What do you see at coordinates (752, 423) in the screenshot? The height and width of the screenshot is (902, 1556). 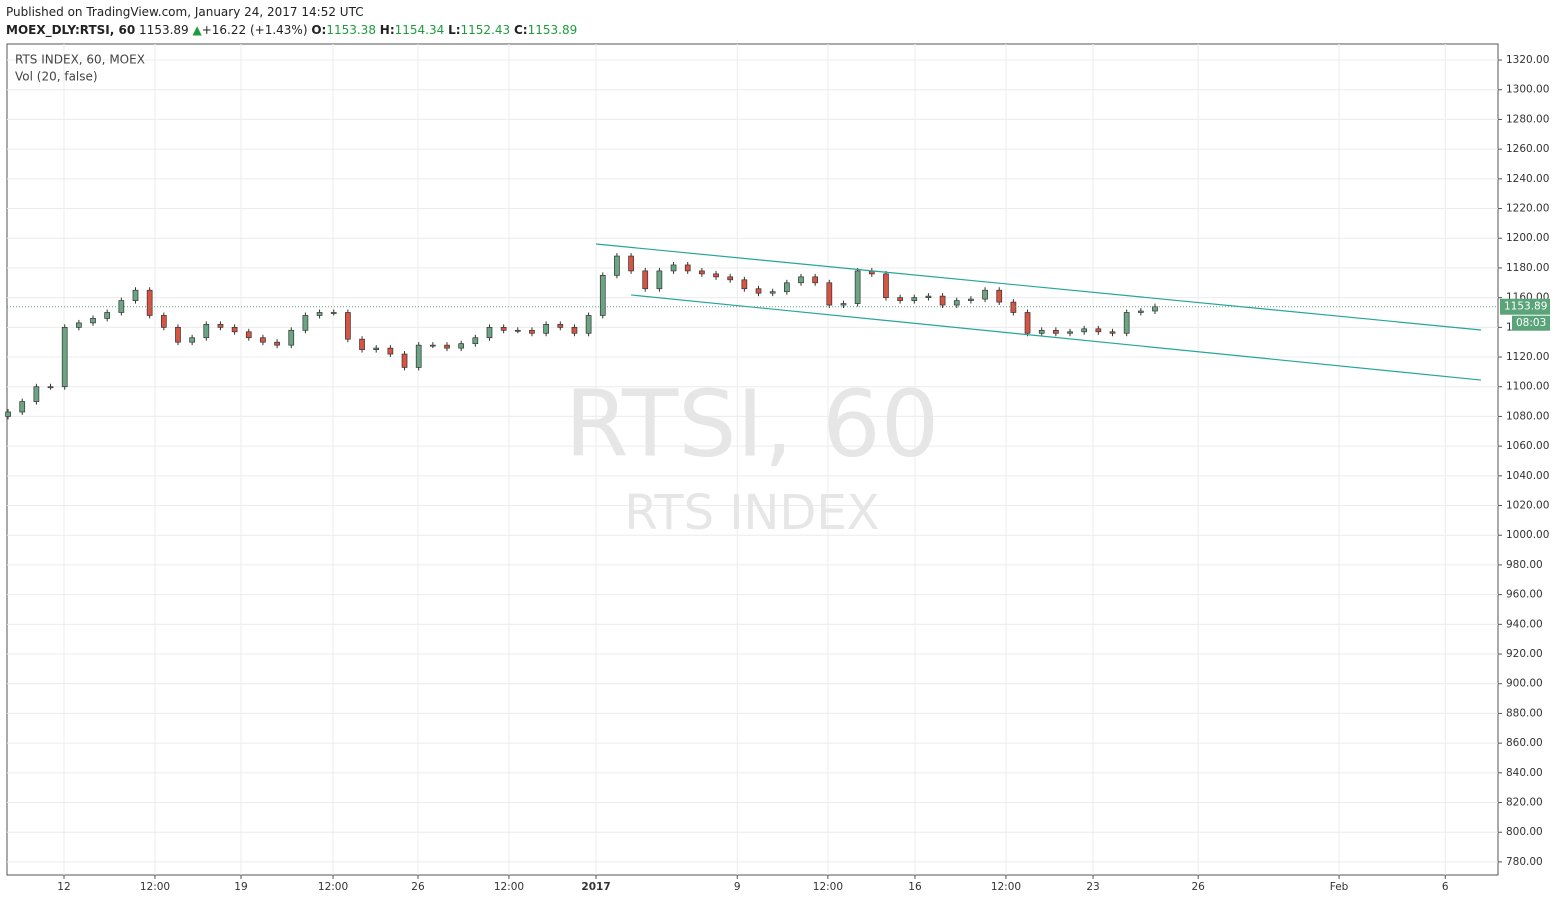 I see `watermark: RTSI, 60` at bounding box center [752, 423].